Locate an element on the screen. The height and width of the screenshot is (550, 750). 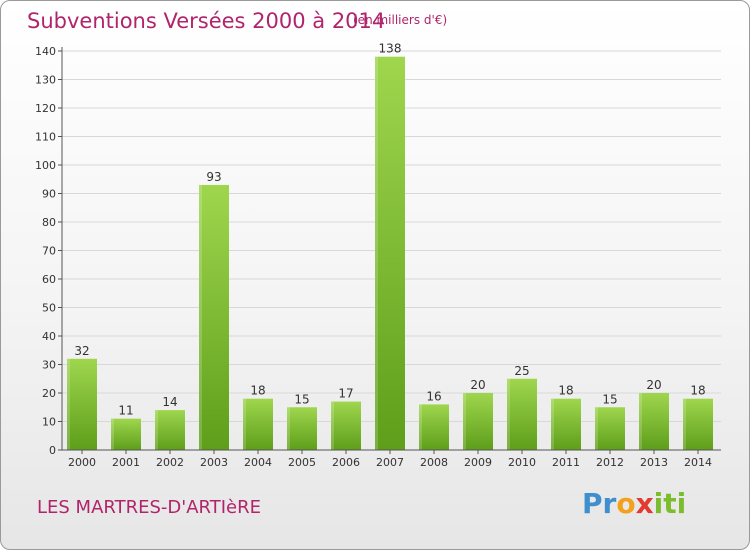
y-tick-label: 60 is located at coordinates (49, 279).